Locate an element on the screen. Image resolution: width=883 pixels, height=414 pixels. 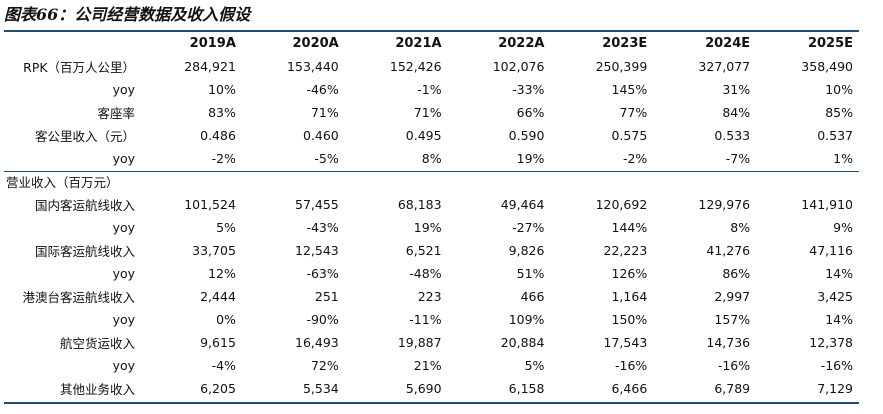
table-cell: 17,543 is located at coordinates (625, 342).